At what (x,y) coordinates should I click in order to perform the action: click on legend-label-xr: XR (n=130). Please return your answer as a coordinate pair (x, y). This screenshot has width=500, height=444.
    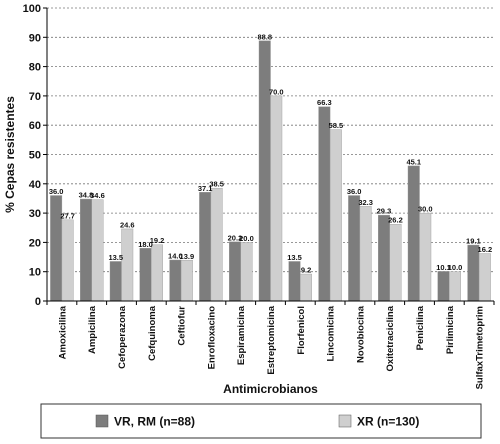
    Looking at the image, I should click on (388, 422).